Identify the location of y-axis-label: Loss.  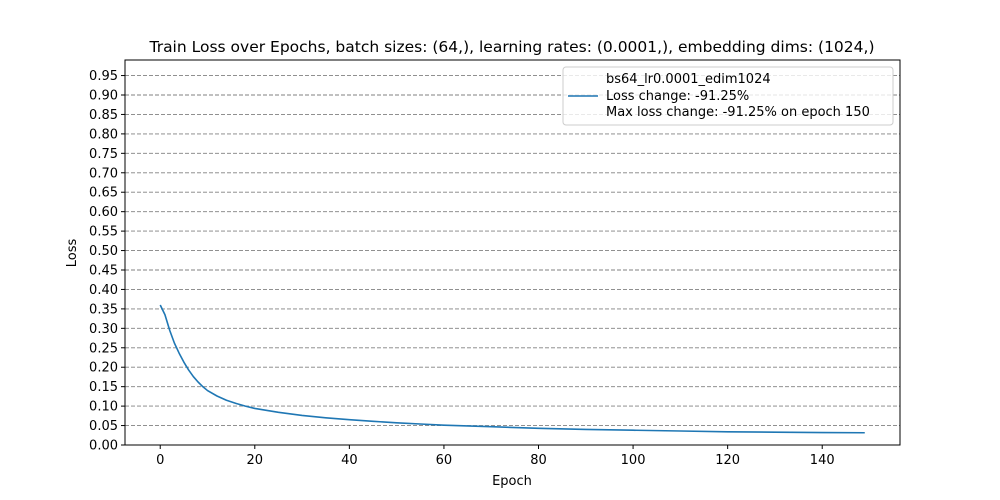
(72, 253).